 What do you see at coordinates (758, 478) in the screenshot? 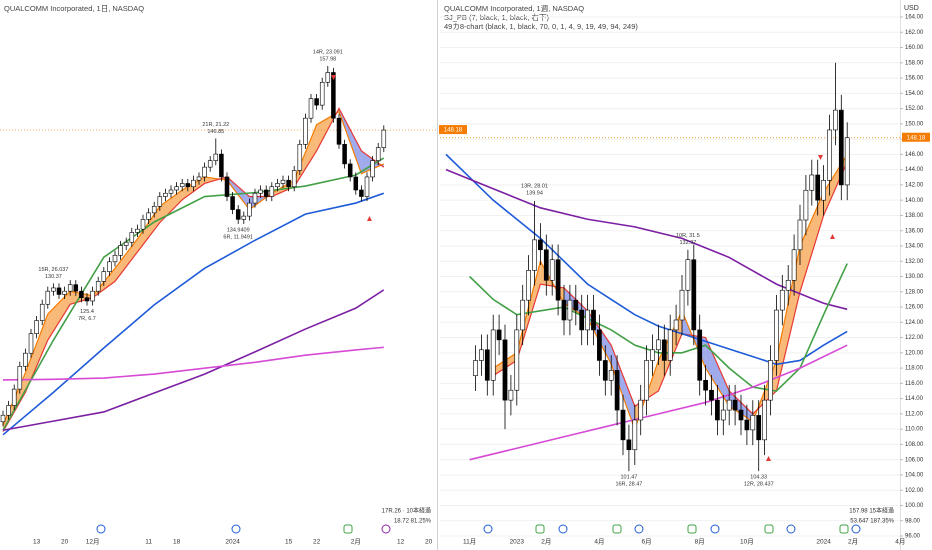
I see `pivot-label: 104.33` at bounding box center [758, 478].